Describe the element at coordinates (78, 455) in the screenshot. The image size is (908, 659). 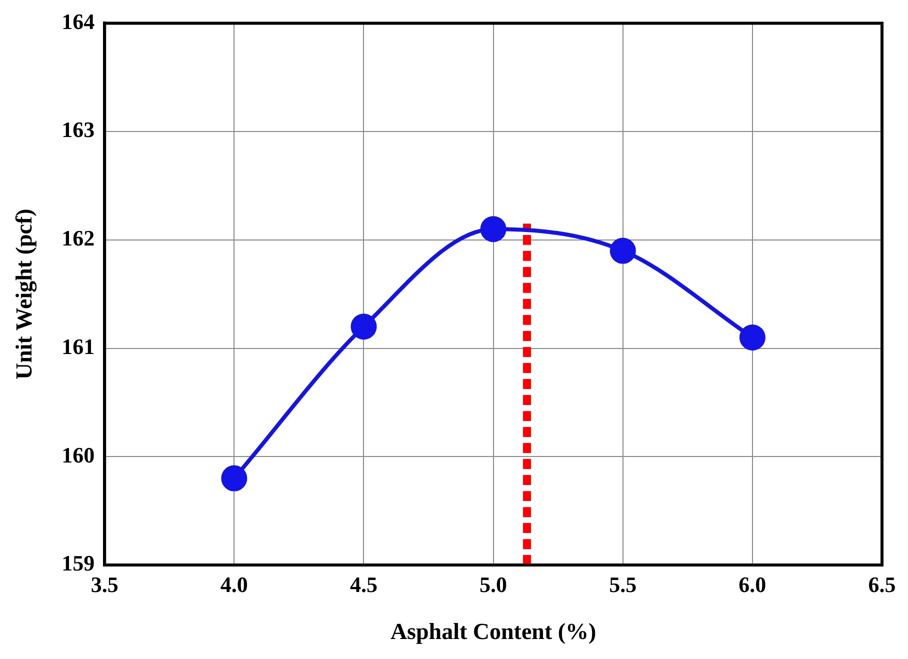
I see `y-tick-label: 160` at that location.